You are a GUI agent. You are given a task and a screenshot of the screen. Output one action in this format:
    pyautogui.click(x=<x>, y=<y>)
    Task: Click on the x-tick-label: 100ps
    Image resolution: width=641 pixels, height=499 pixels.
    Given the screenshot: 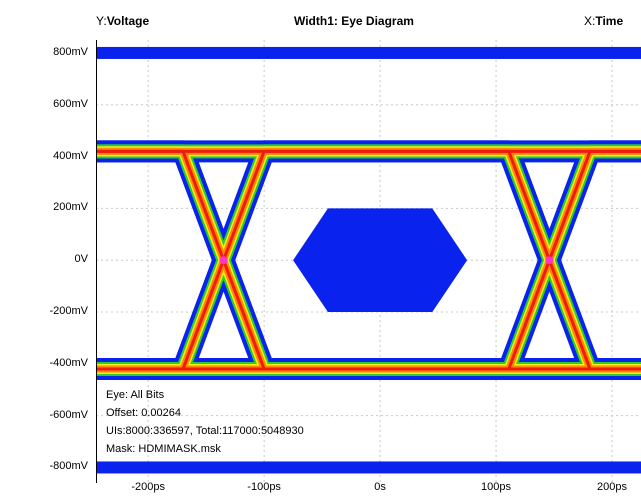 What is the action you would take?
    pyautogui.click(x=496, y=487)
    